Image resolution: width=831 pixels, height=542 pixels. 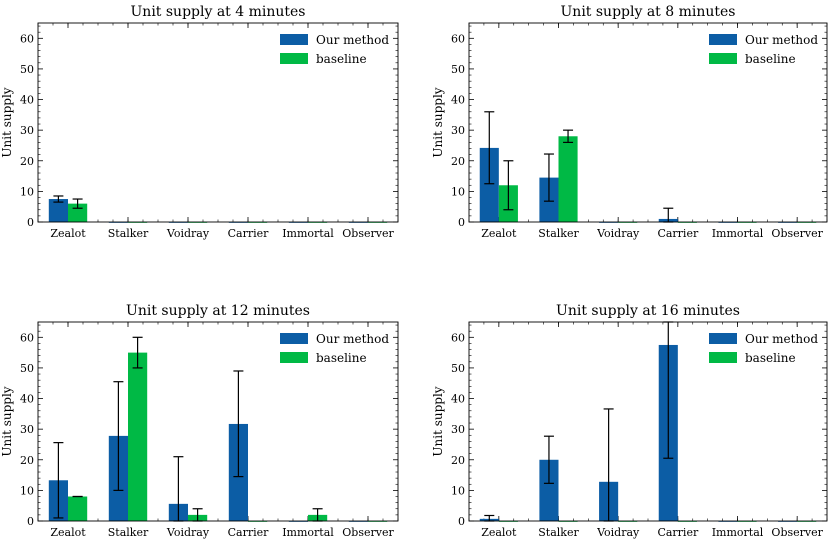 What do you see at coordinates (78, 508) in the screenshot?
I see `bar-baseline-zealot` at bounding box center [78, 508].